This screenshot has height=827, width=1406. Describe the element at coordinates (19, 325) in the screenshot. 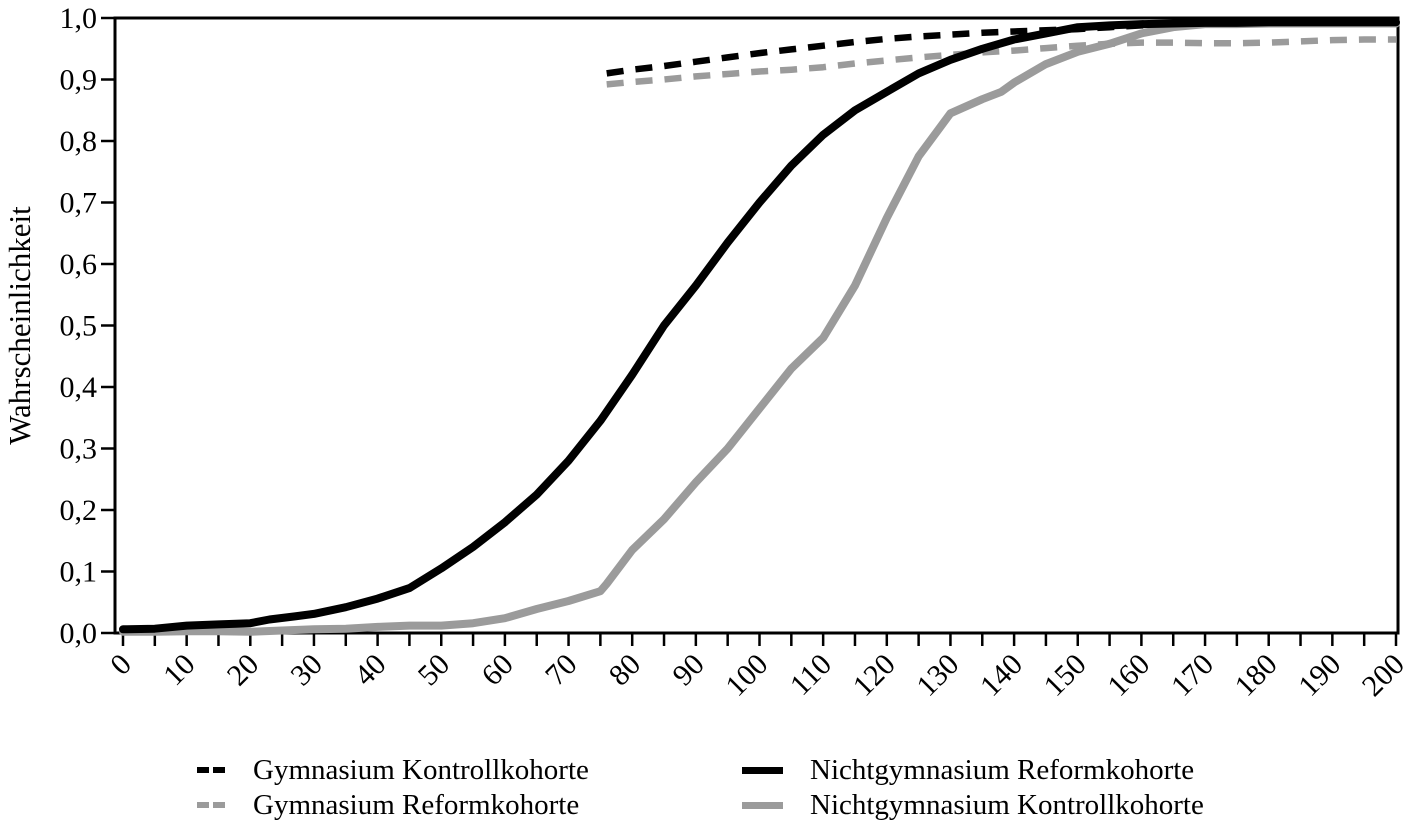

I see `y-axis-title: Wahrscheinlichkeit` at that location.